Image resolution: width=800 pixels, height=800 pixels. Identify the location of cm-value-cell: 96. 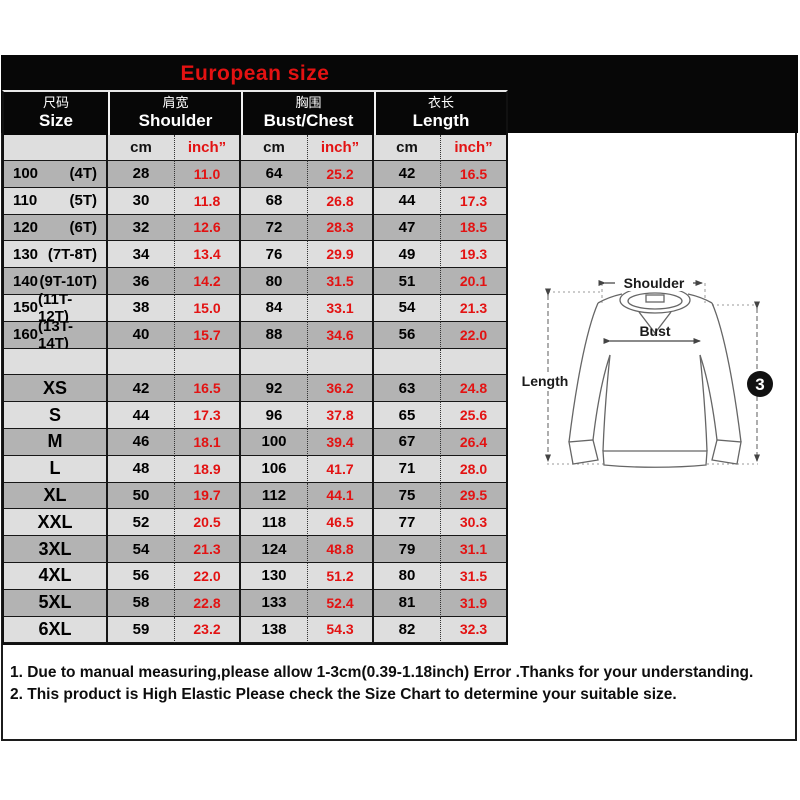
(274, 415).